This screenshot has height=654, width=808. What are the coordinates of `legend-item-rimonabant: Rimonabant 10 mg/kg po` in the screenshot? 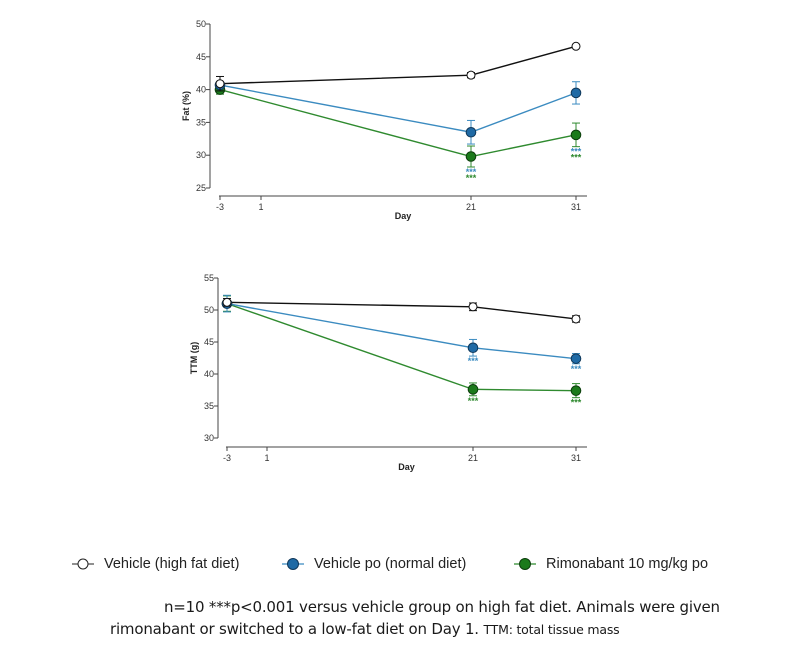 It's located at (611, 564).